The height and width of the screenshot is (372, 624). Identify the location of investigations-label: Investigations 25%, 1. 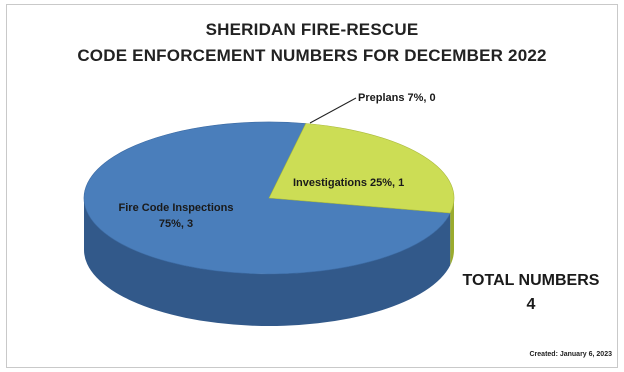
(348, 183).